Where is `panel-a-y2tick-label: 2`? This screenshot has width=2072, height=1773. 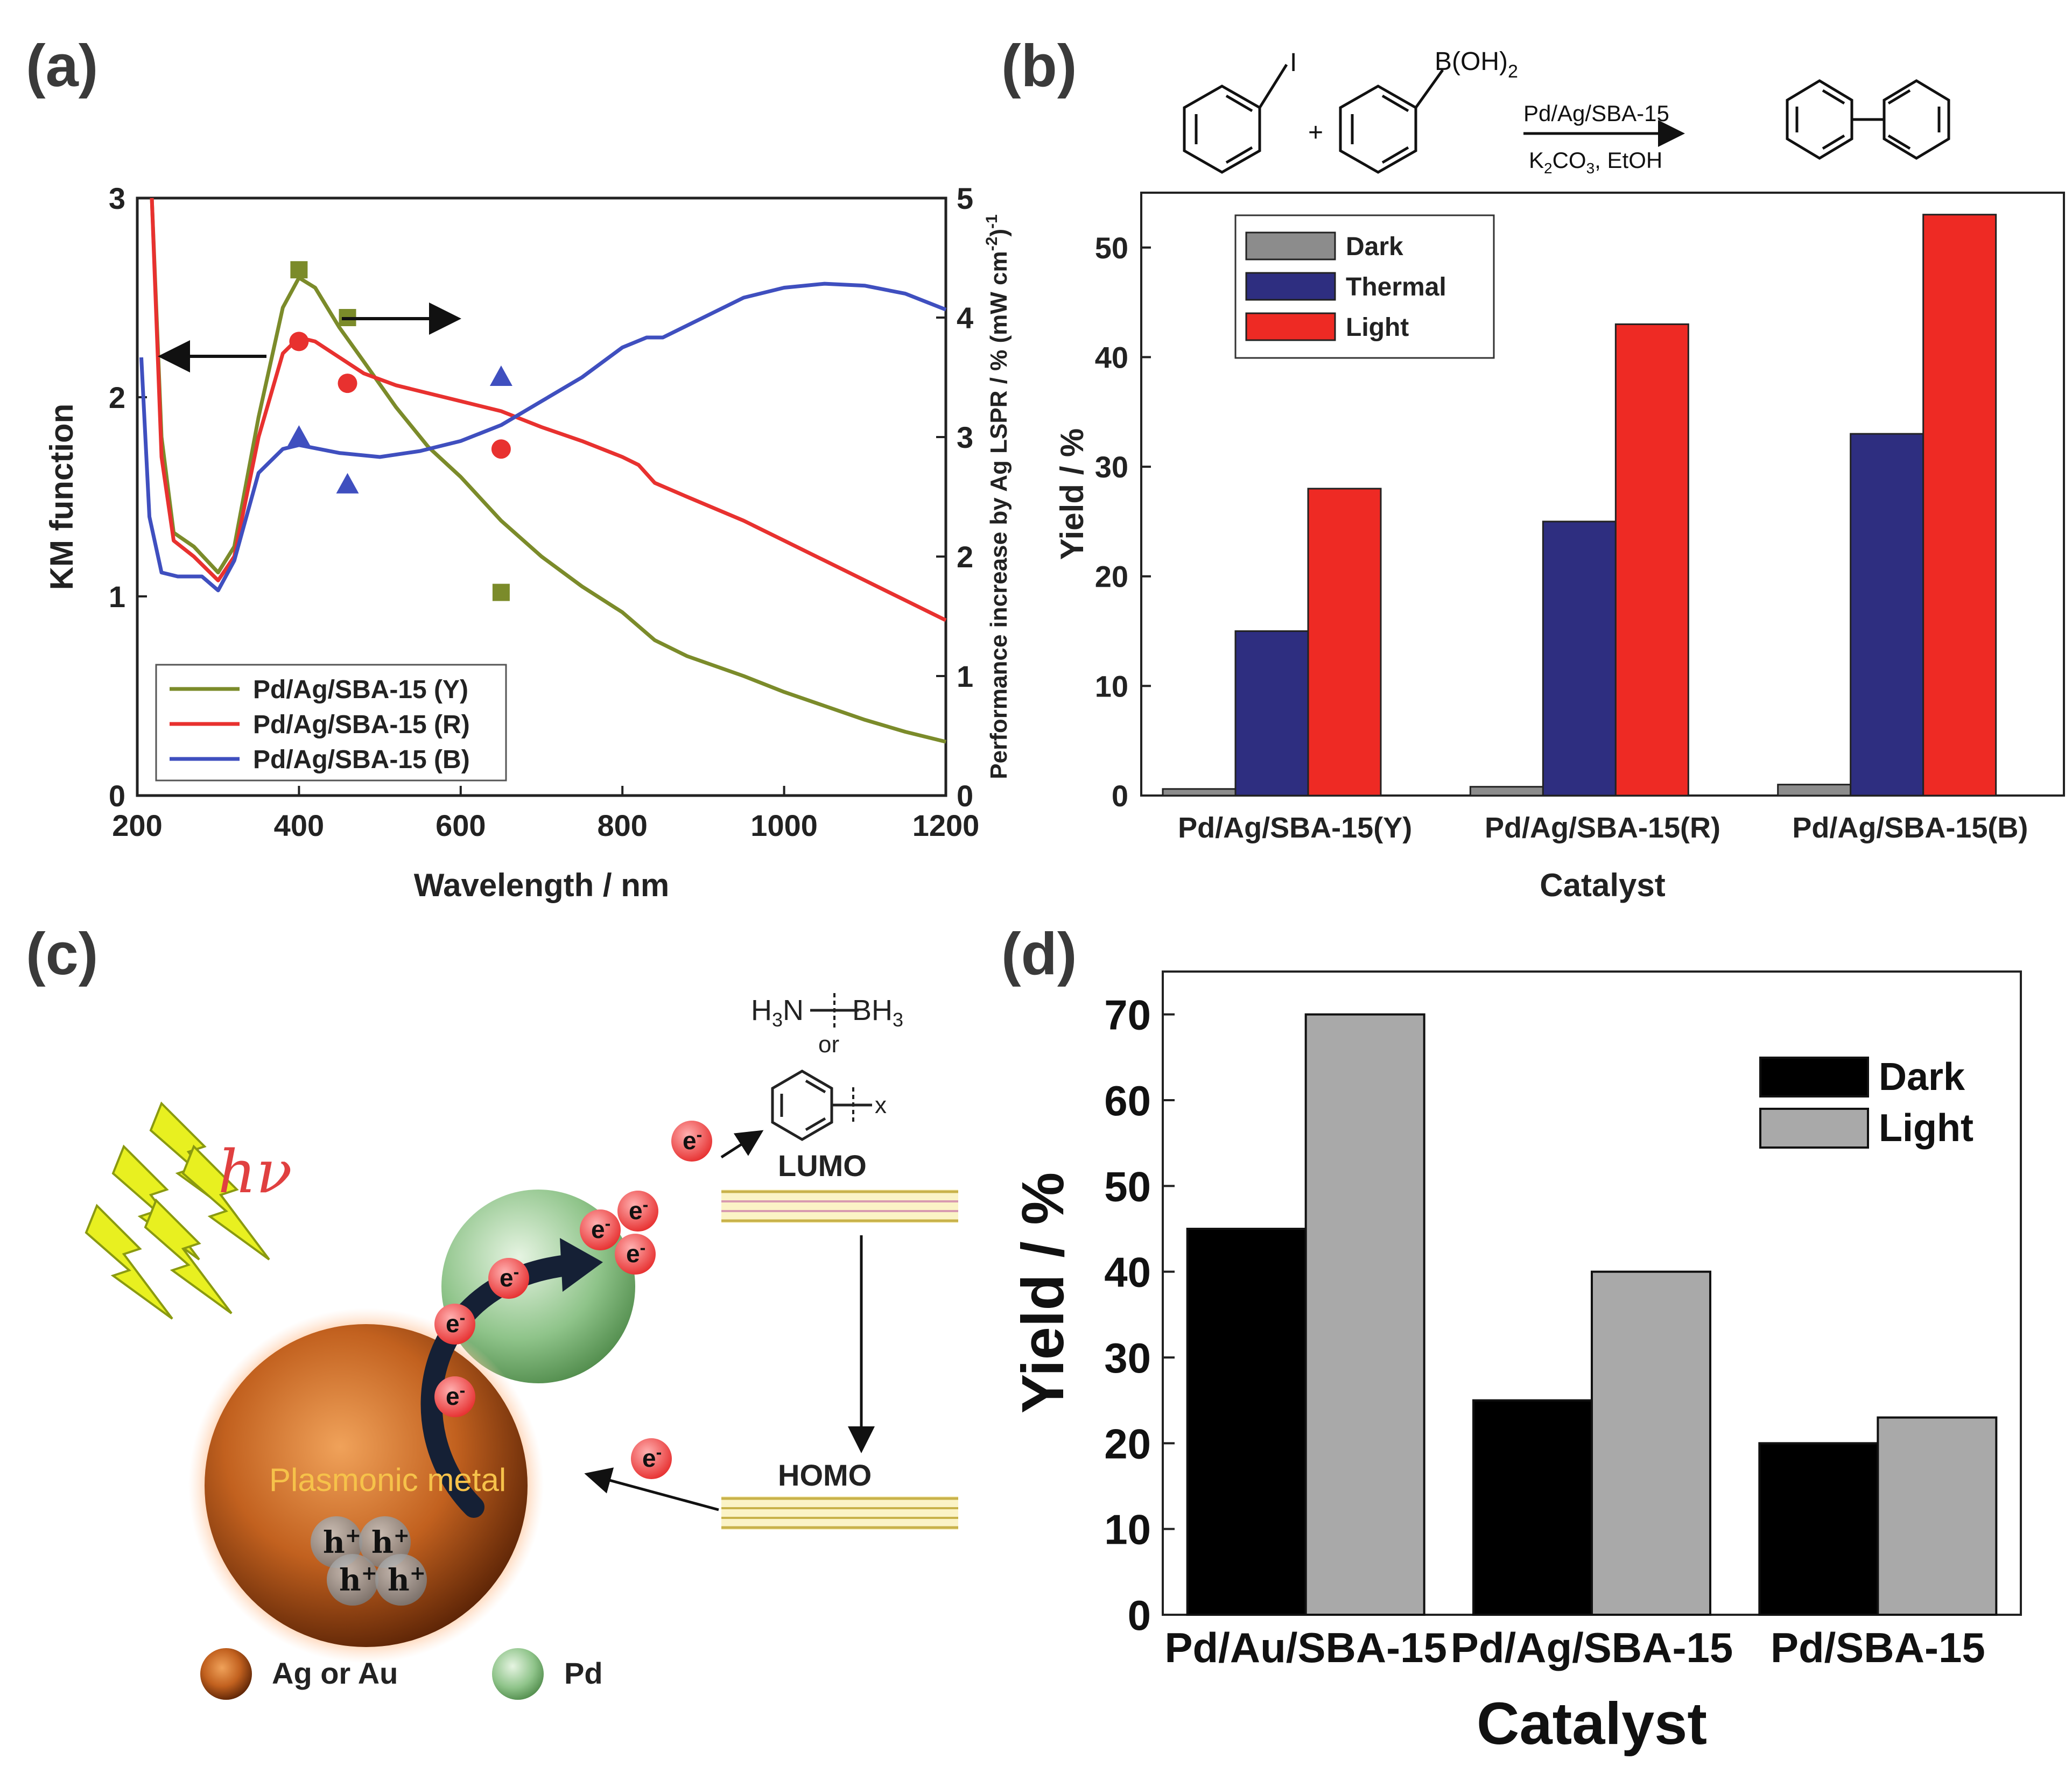 panel-a-y2tick-label: 2 is located at coordinates (965, 557).